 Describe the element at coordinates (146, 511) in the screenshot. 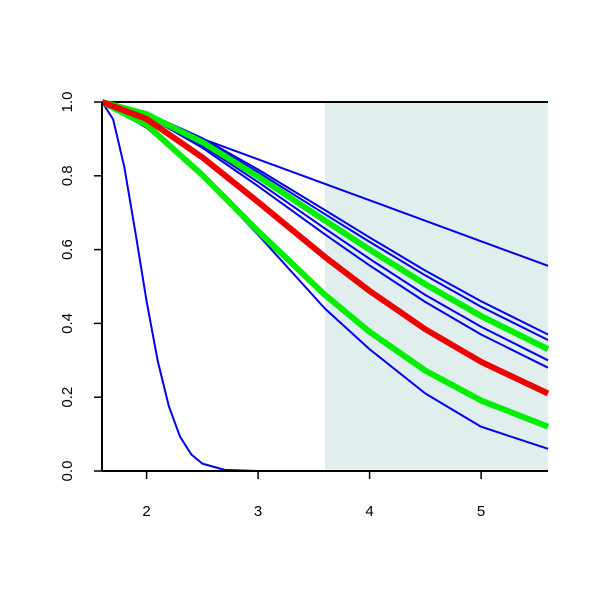

I see `x-tick-label: 2` at that location.